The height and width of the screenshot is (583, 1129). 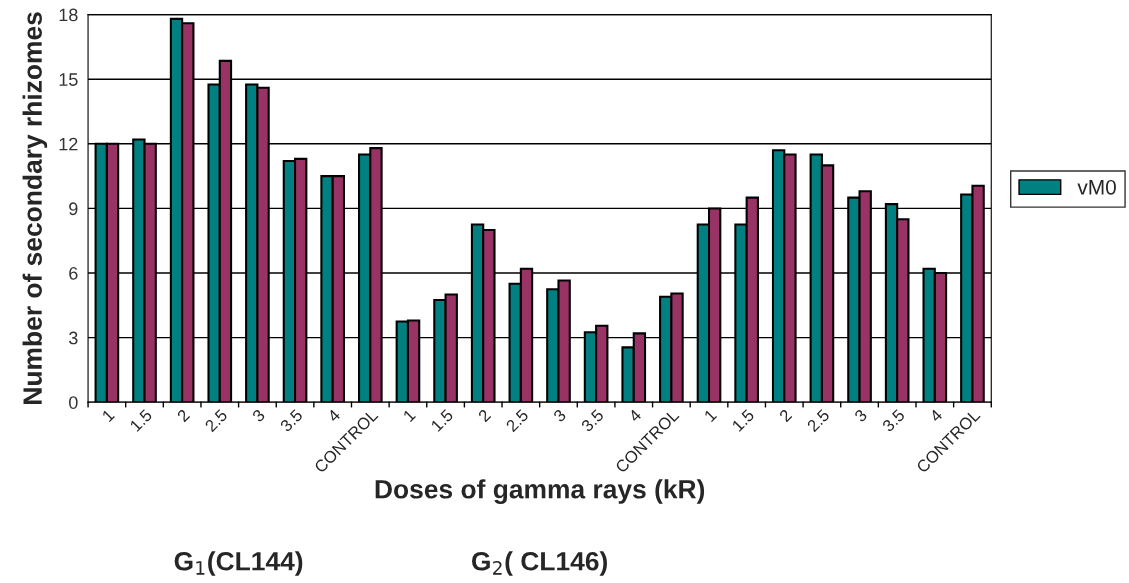 What do you see at coordinates (68, 79) in the screenshot?
I see `y-tick-label: 15` at bounding box center [68, 79].